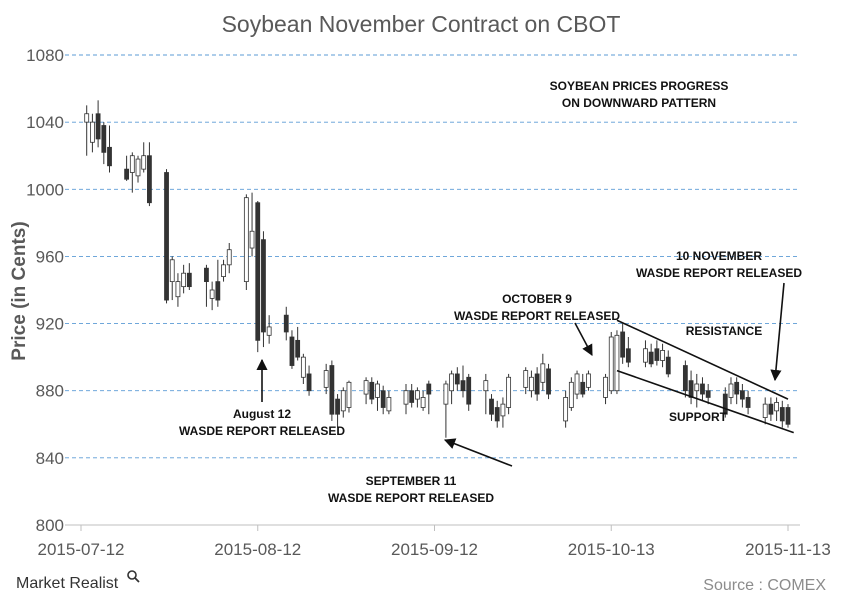  Describe the element at coordinates (421, 24) in the screenshot. I see `chart-title: Soybean November Contract on CBOT` at that location.